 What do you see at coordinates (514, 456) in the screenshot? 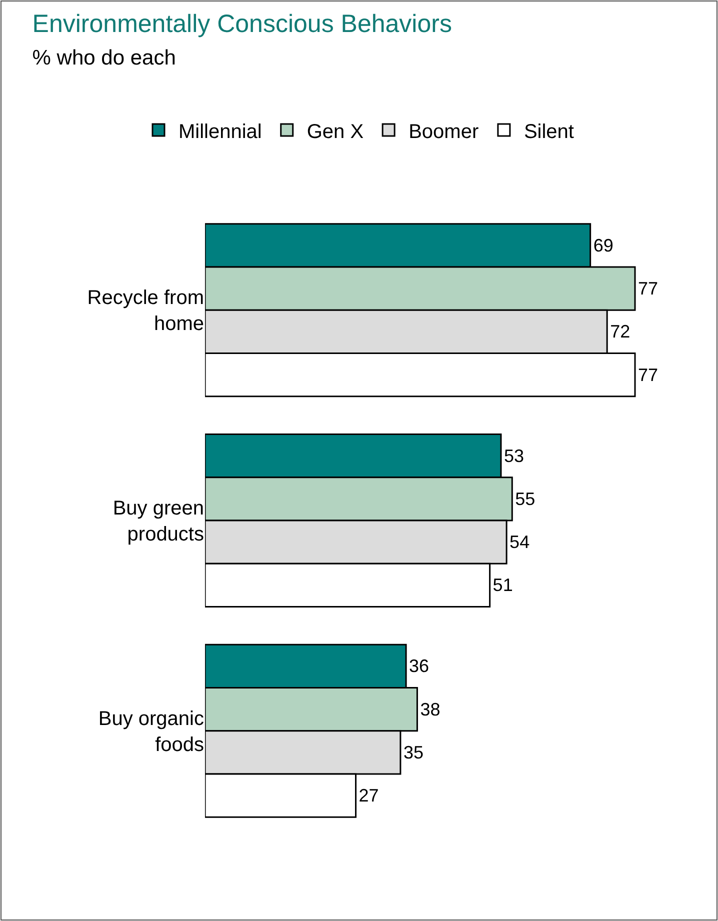
I see `data-label: 53` at bounding box center [514, 456].